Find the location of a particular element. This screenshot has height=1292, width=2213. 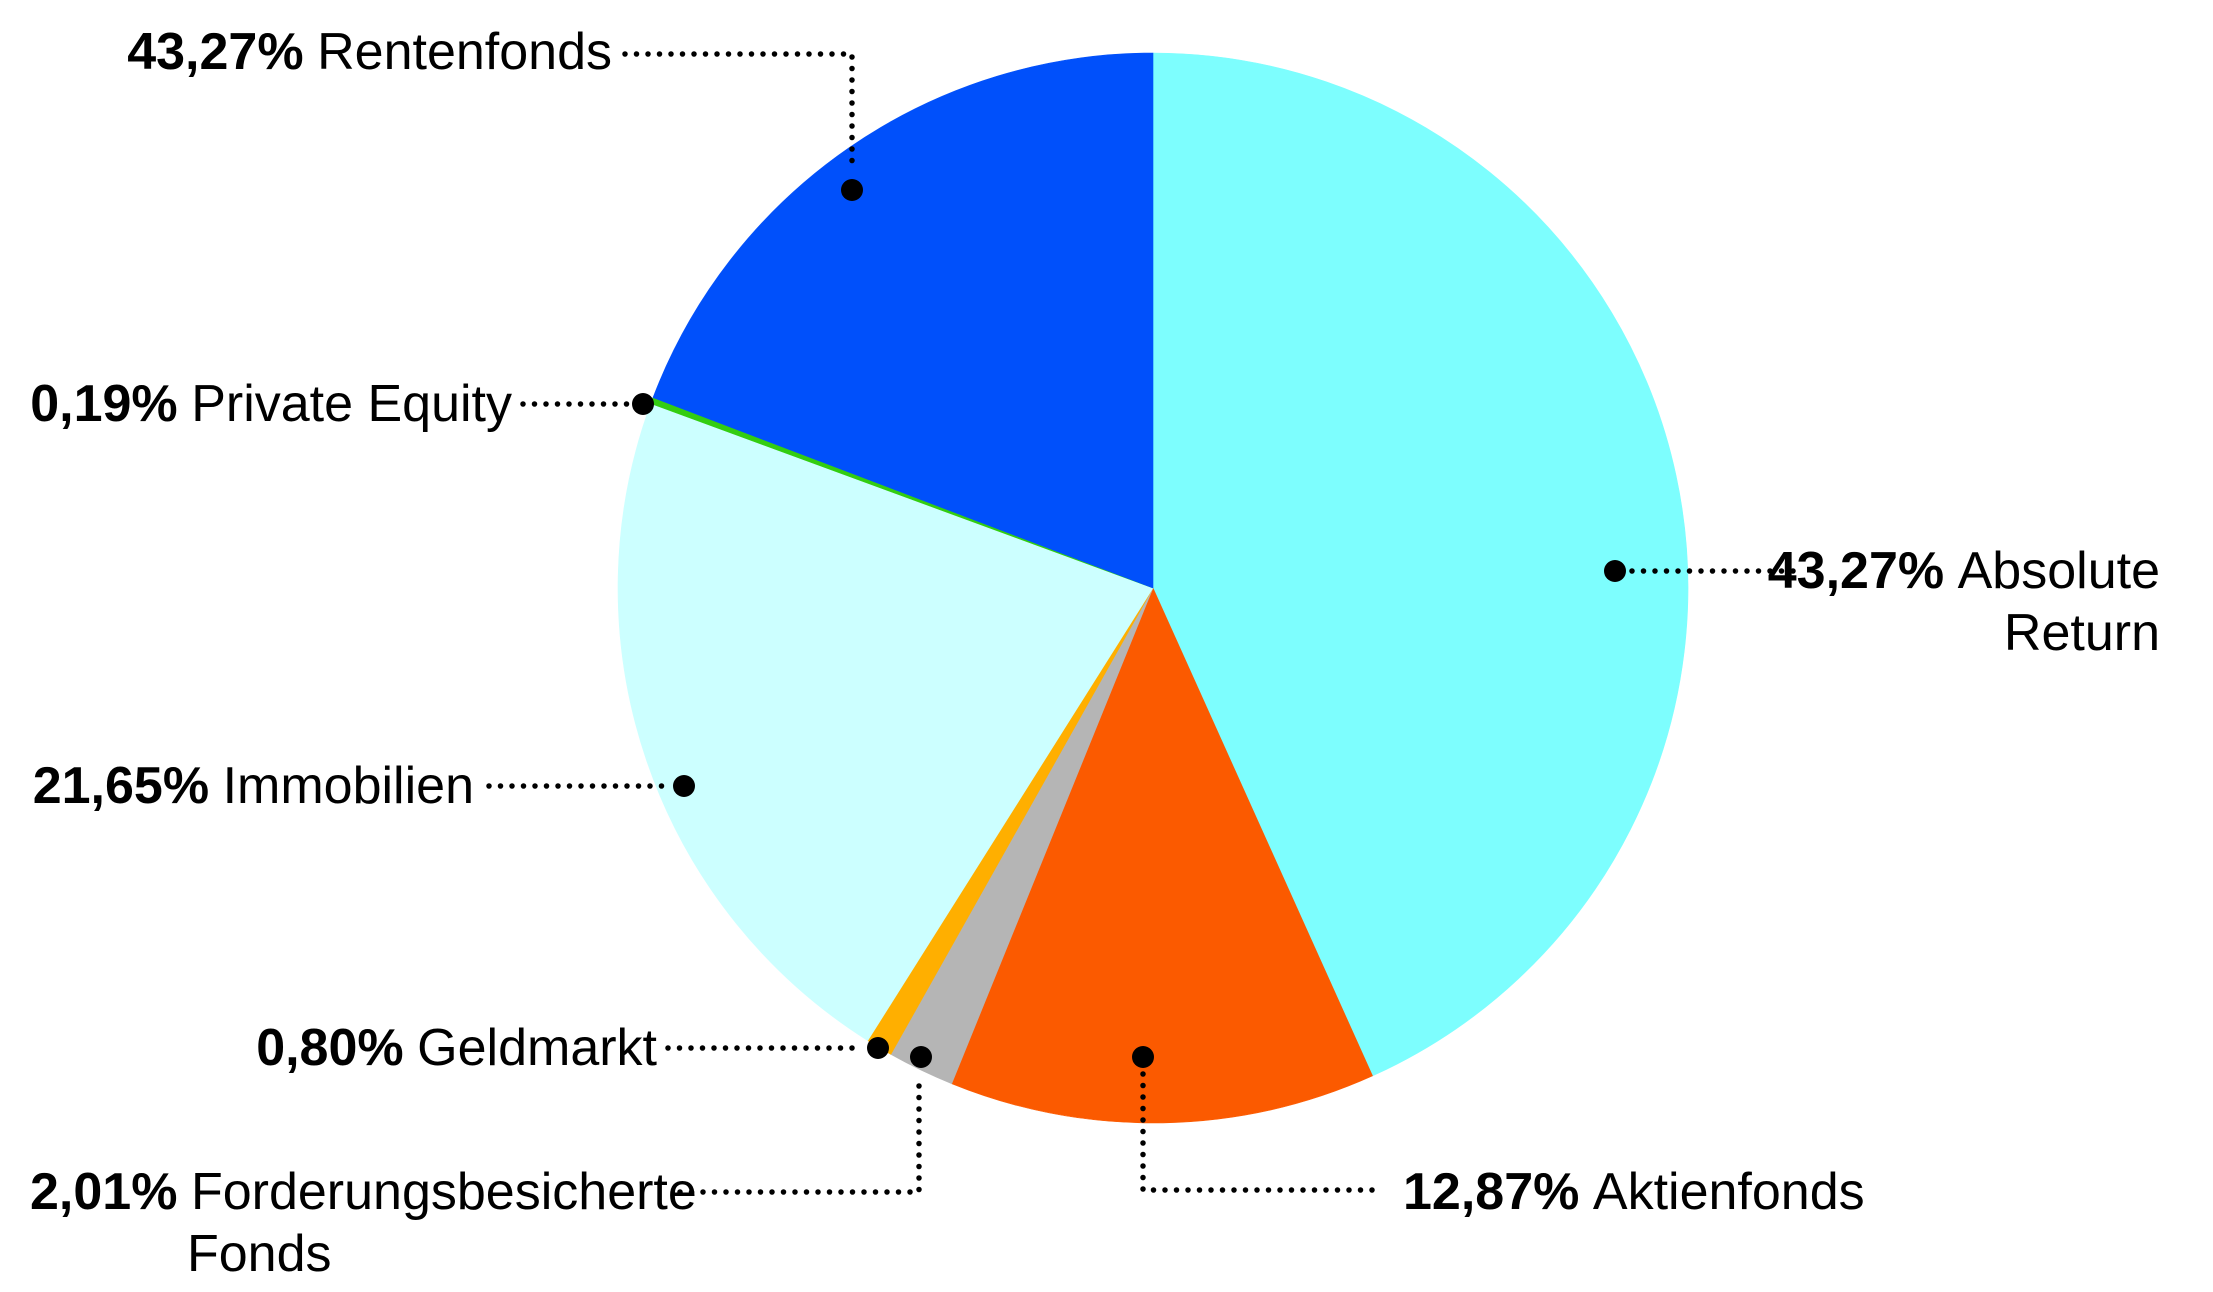

absolute-return-name-line2: Return is located at coordinates (2081, 633).